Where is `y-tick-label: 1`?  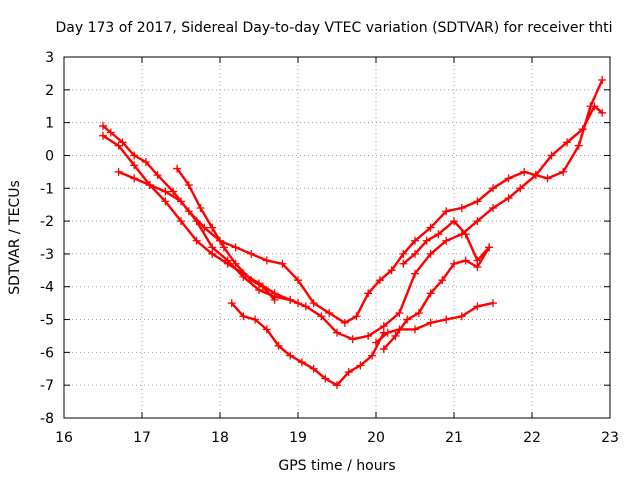
y-tick-label: 1 is located at coordinates (49, 124).